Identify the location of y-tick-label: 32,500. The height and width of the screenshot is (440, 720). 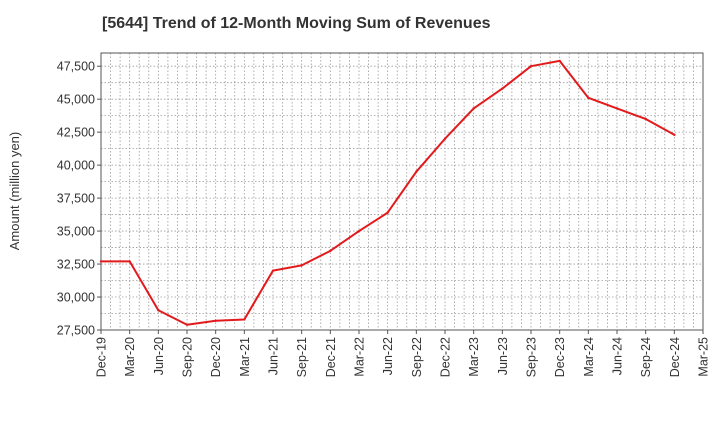
(76, 265).